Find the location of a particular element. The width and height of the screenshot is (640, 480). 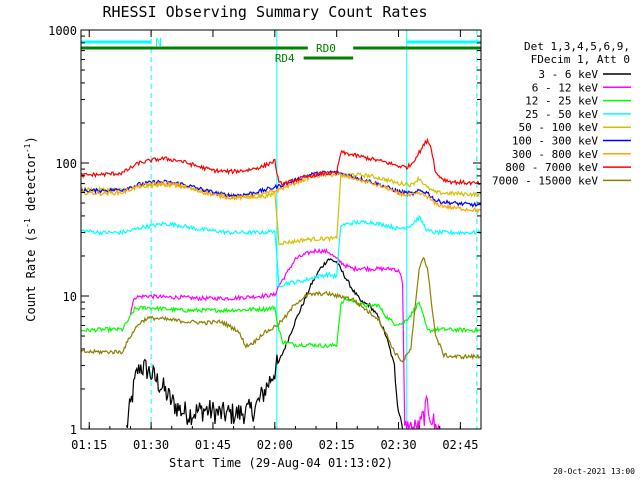

legend-label-4: 50 - 100 keV is located at coordinates (559, 127).